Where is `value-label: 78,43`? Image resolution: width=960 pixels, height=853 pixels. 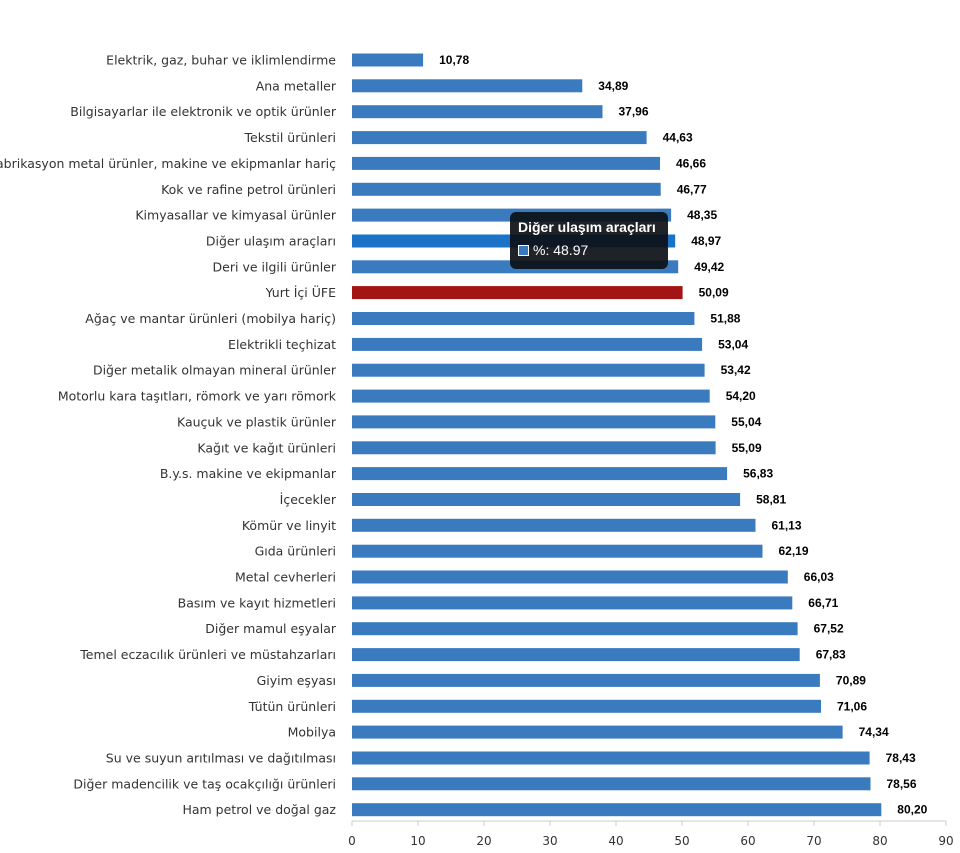 value-label: 78,43 is located at coordinates (901, 758).